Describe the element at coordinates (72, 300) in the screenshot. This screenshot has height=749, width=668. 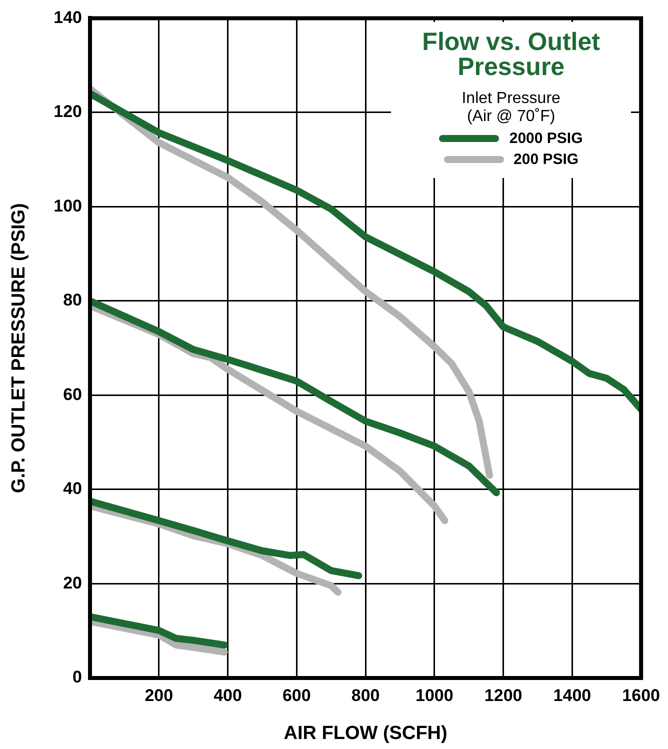
I see `y-tick-label: 80` at that location.